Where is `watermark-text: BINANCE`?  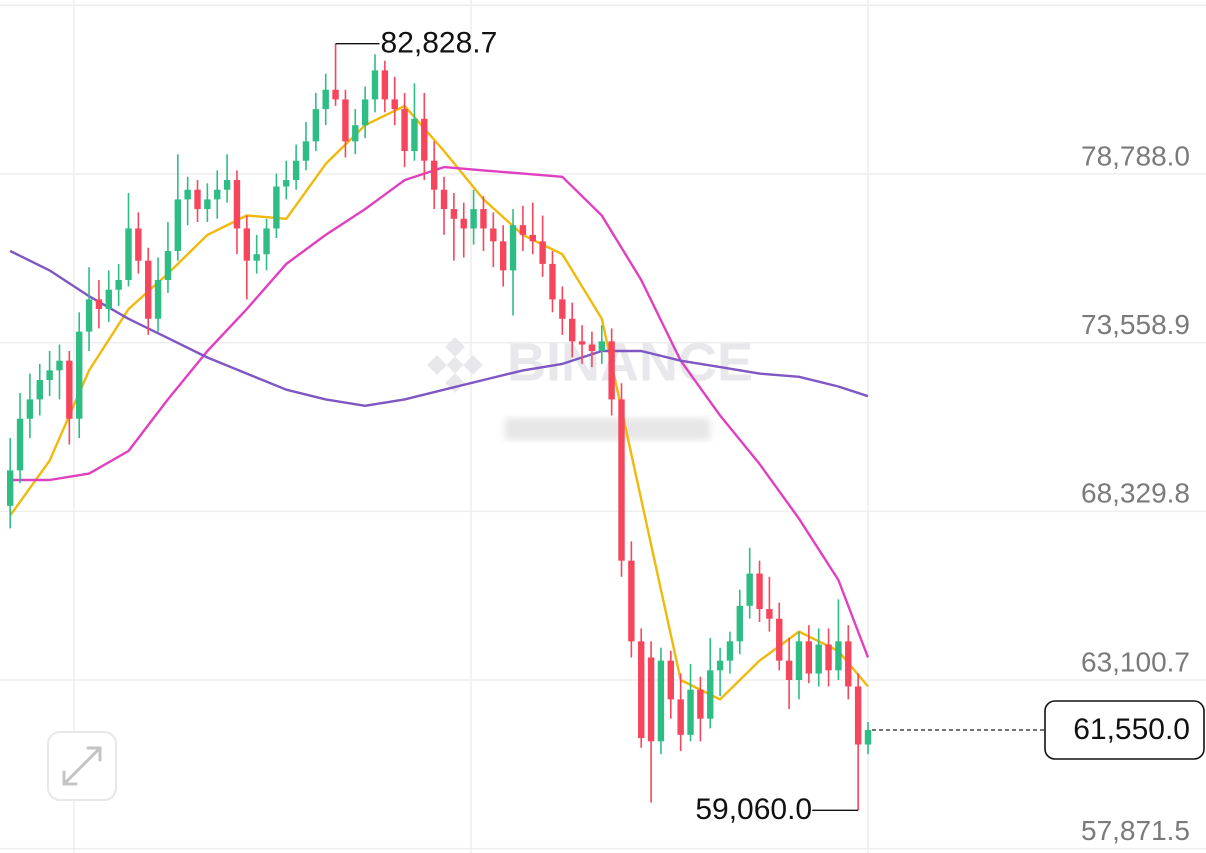 watermark-text: BINANCE is located at coordinates (630, 362).